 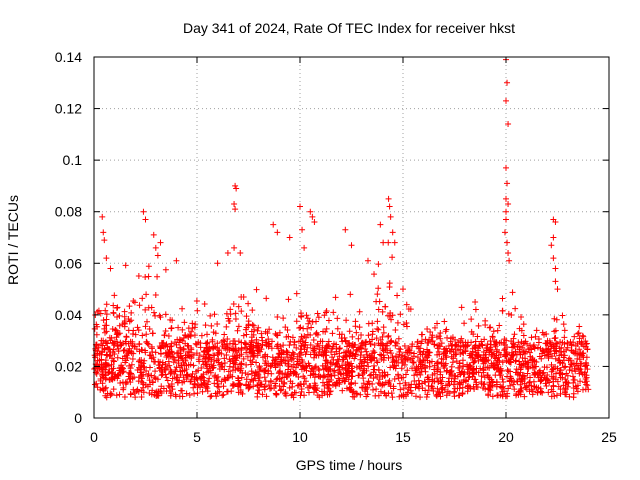 What do you see at coordinates (403, 437) in the screenshot?
I see `x-tick-label: 15` at bounding box center [403, 437].